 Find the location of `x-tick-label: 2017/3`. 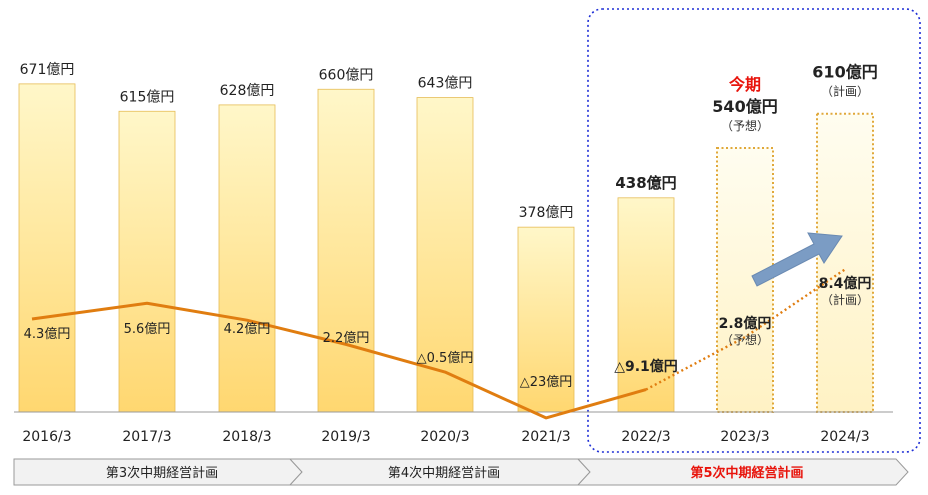

x-tick-label: 2017/3 is located at coordinates (146, 437).